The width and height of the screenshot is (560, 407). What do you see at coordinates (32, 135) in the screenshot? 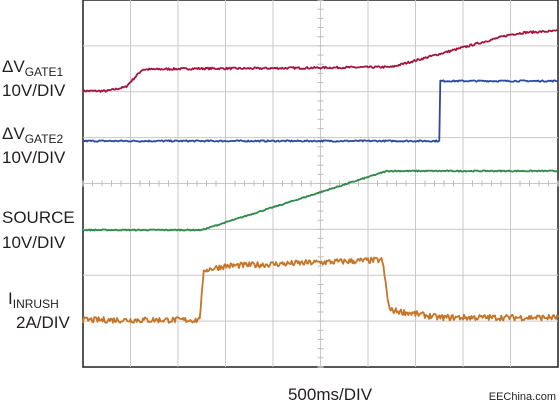
I see `svg-text: ΔVGATE2` at bounding box center [32, 135].